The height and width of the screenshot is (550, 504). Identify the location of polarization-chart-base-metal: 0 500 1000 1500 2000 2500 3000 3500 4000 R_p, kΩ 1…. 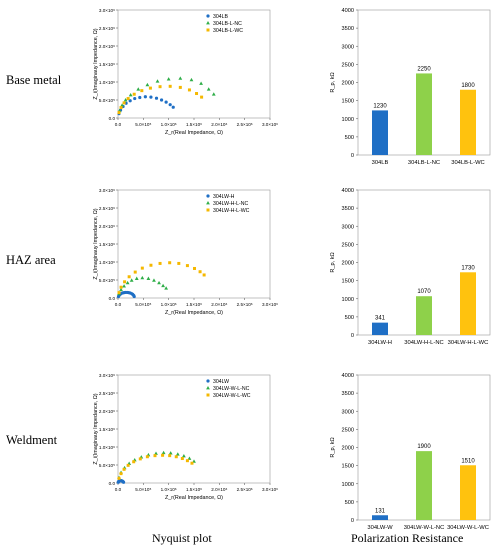
(410, 87).